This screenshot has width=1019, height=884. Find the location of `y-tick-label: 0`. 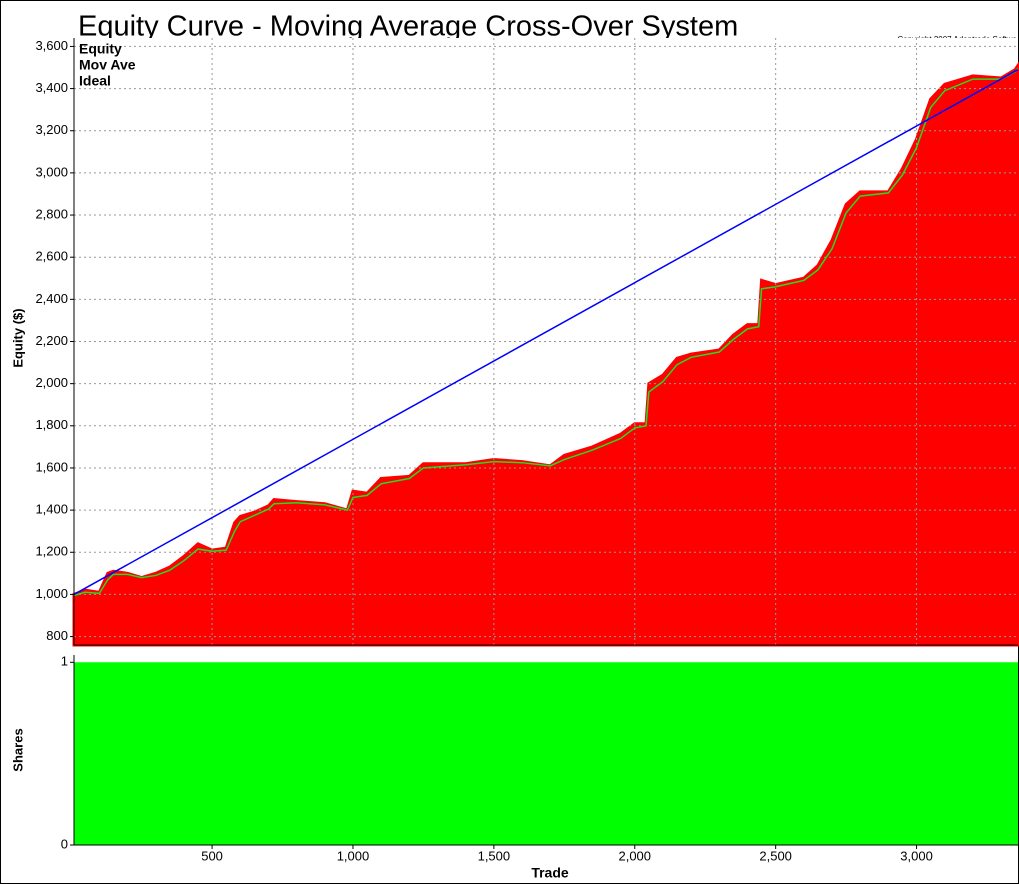

y-tick-label: 0 is located at coordinates (64, 843).